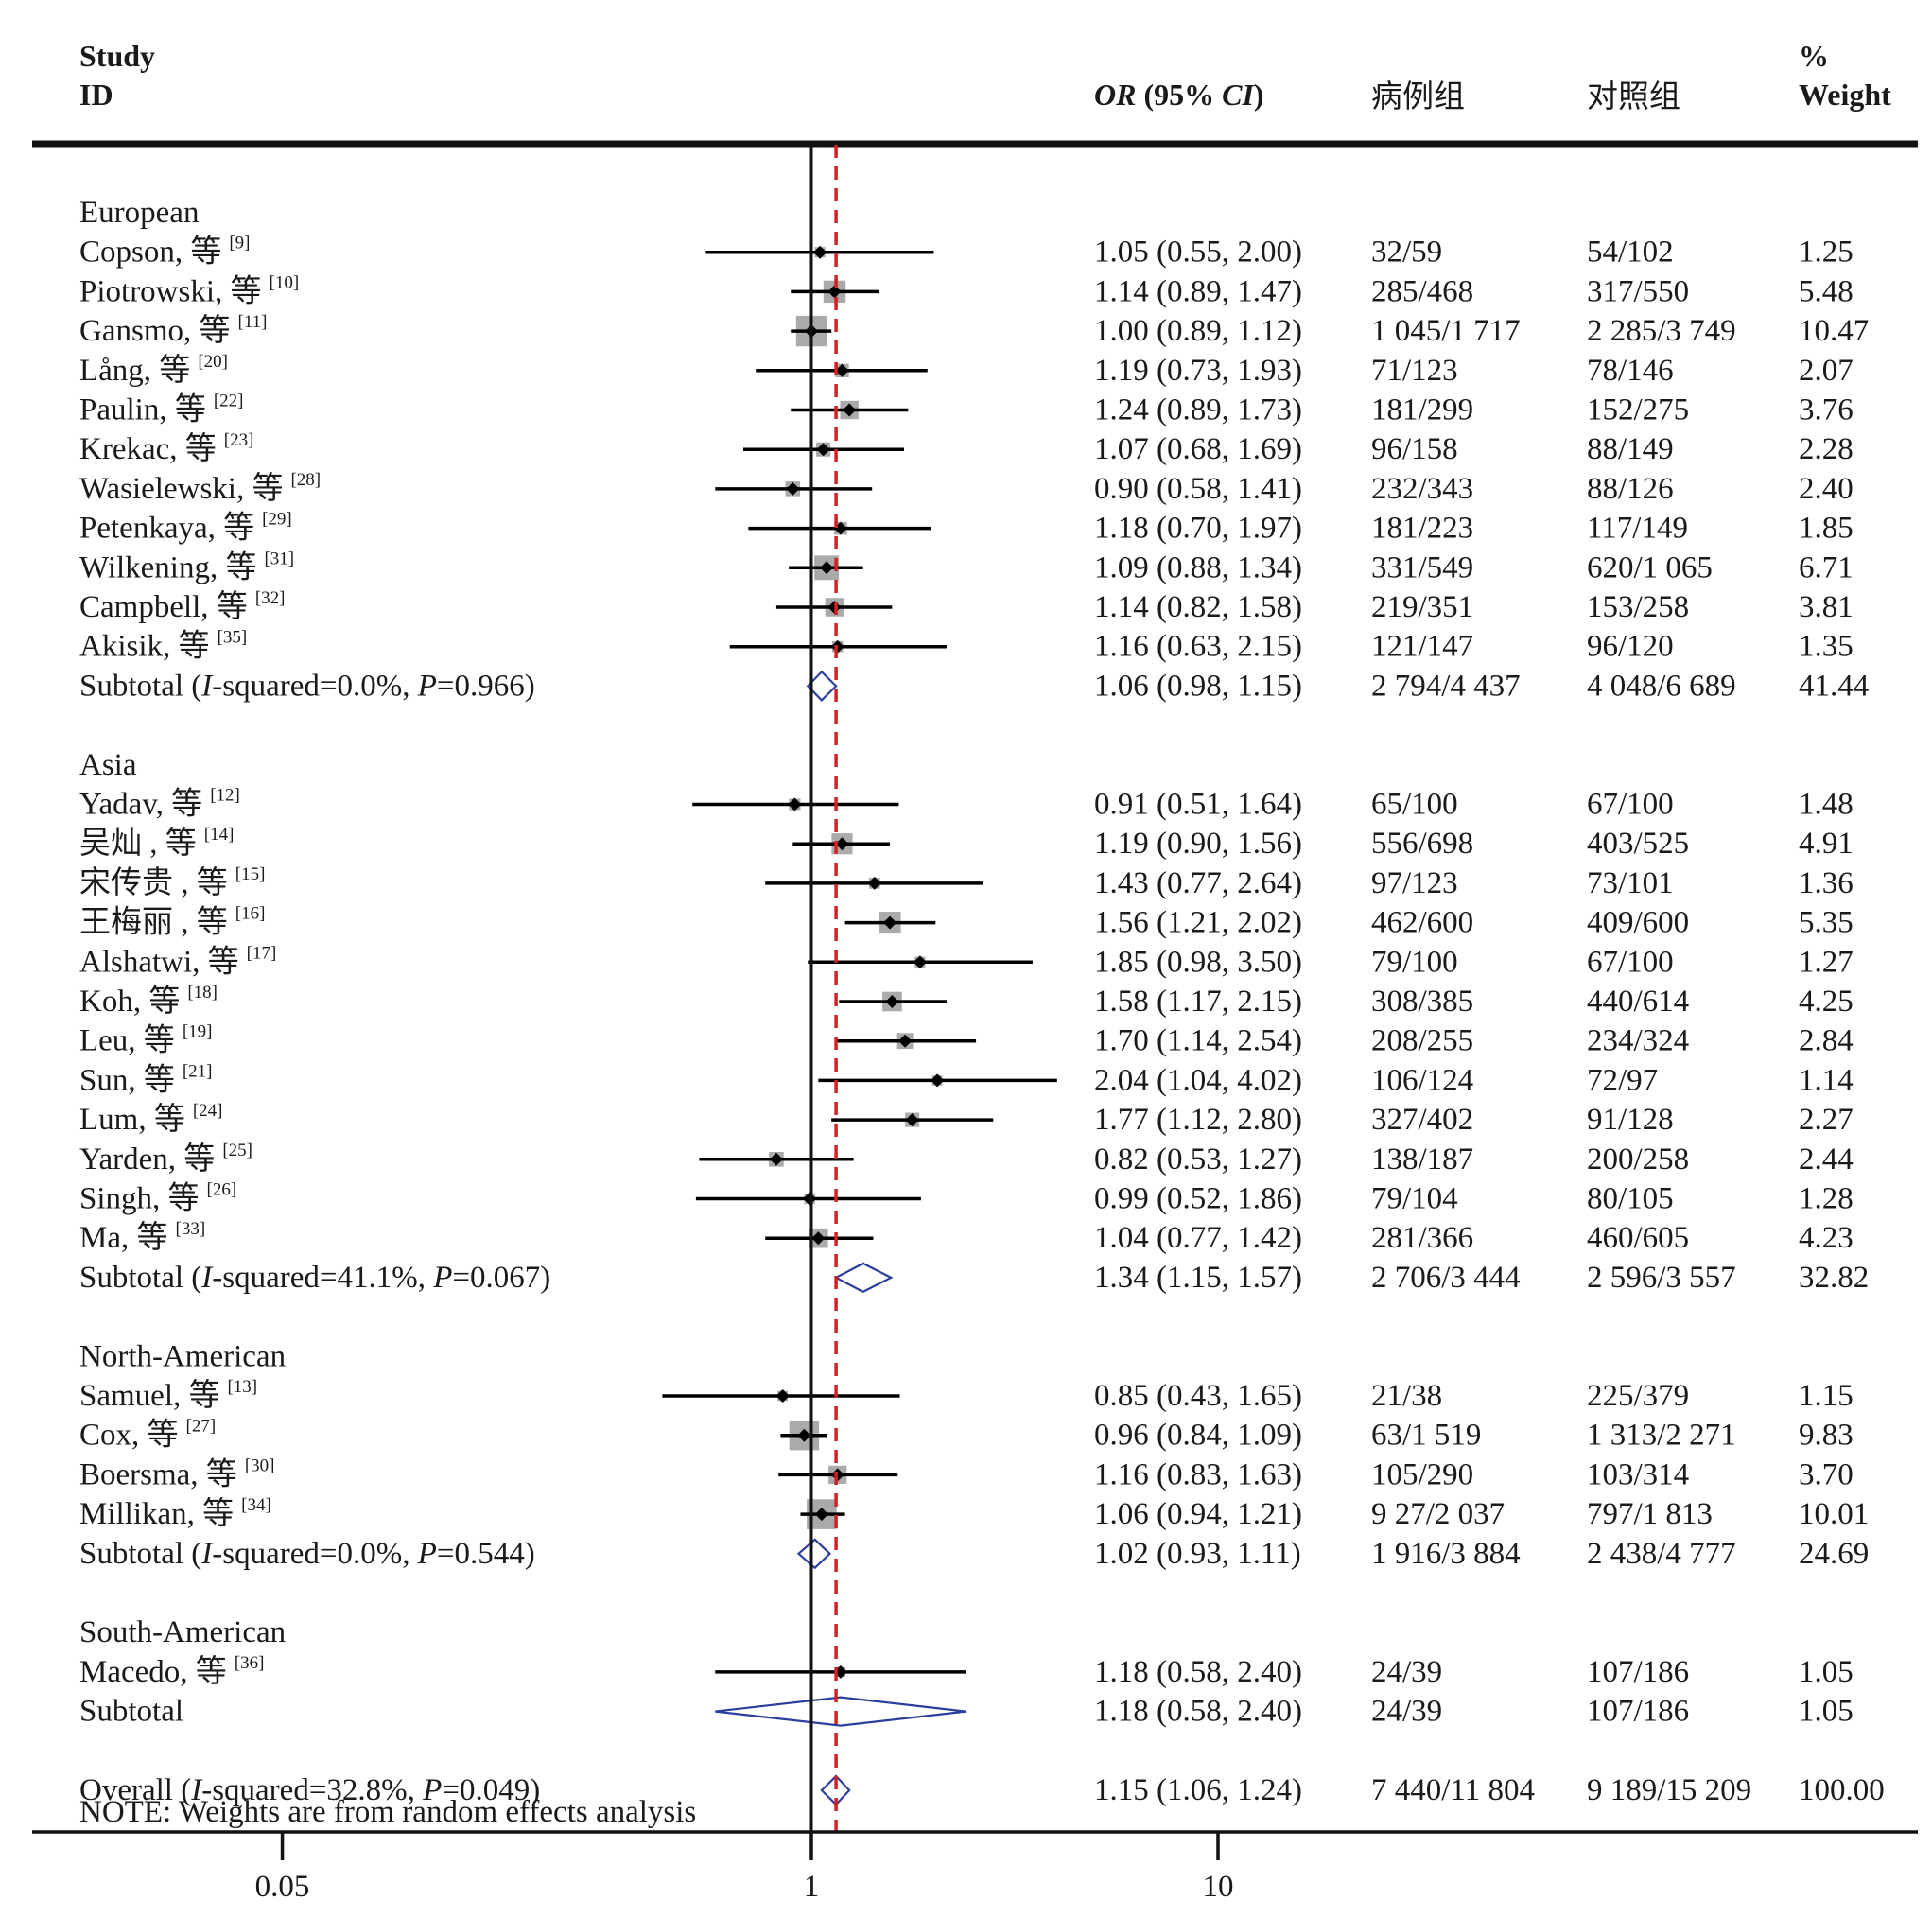 The image size is (1932, 1918). Describe the element at coordinates (166, 448) in the screenshot. I see `study-label: Krekac, 等 [23]` at that location.